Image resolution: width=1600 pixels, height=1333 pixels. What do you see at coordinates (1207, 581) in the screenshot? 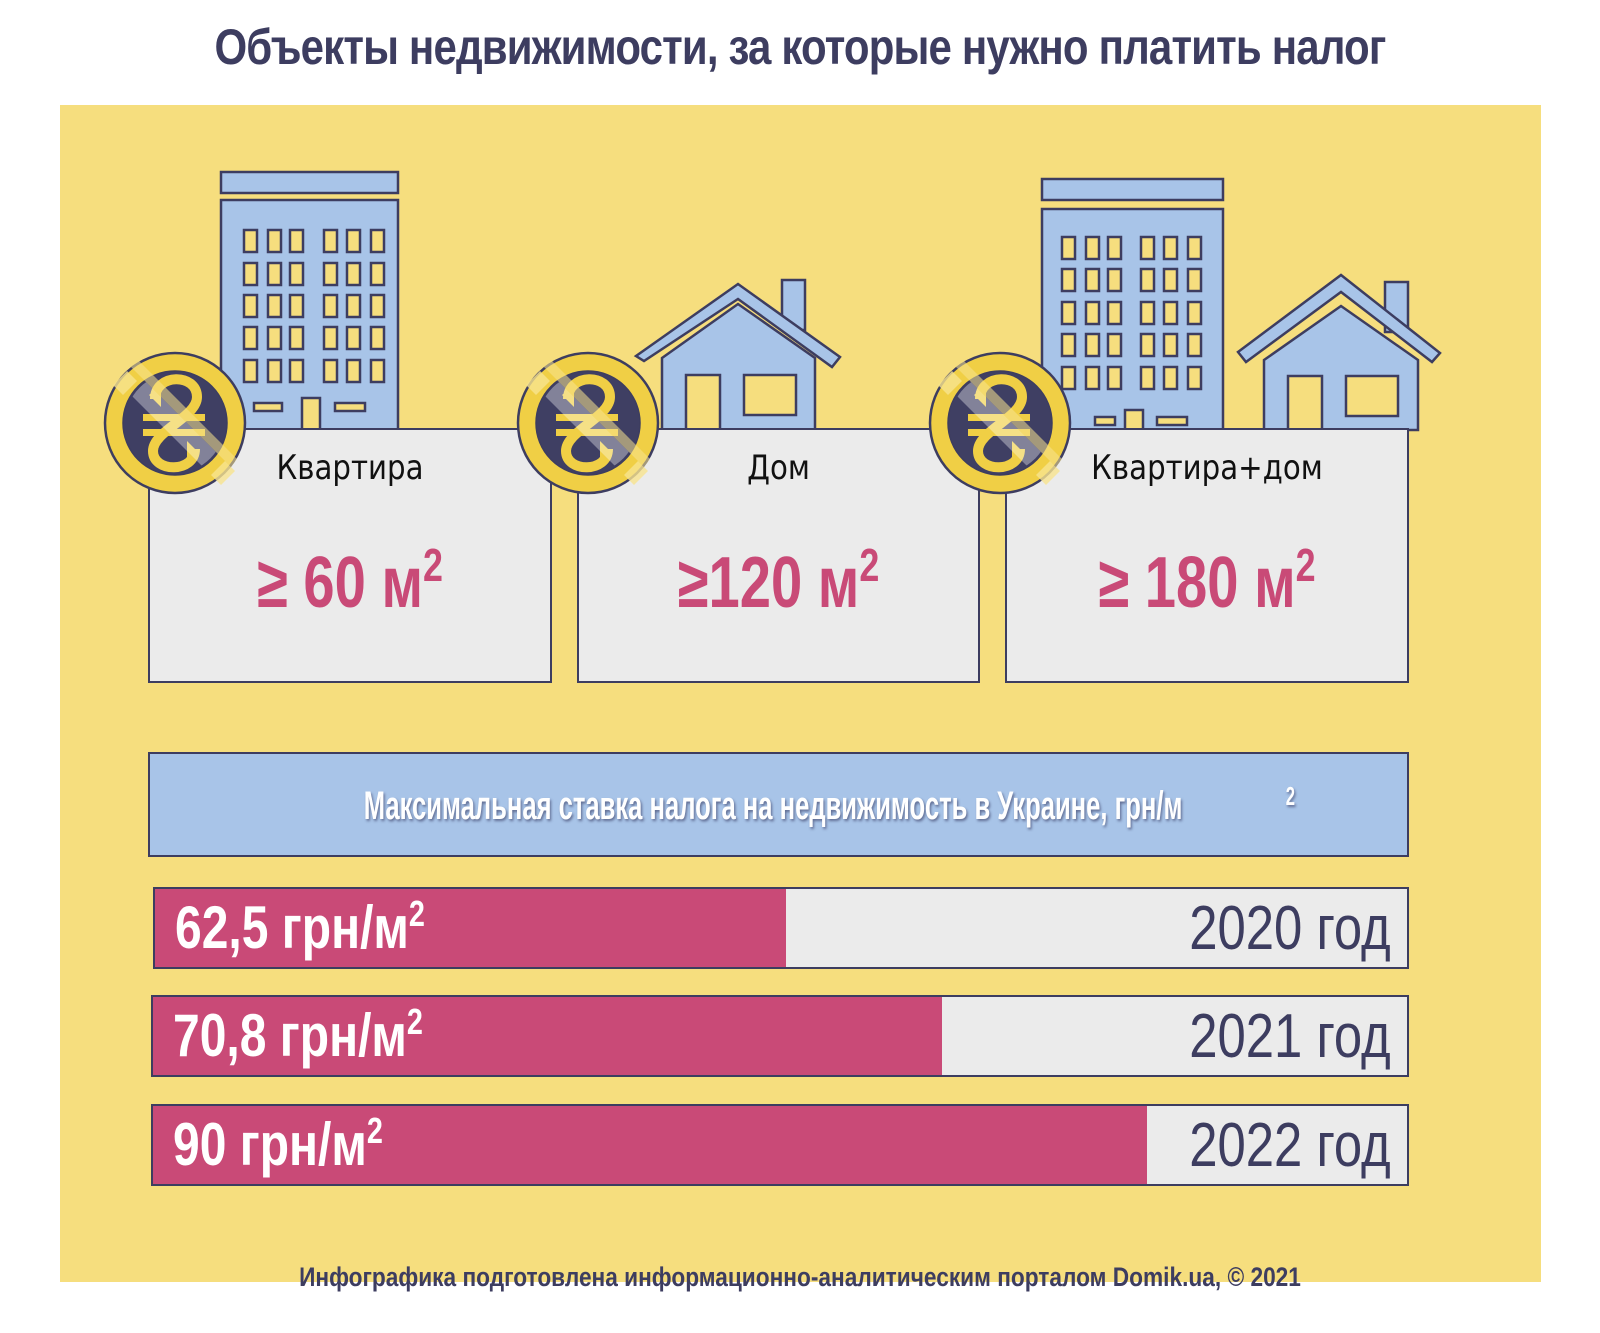
I see `area-threshold: ≥ 180 м2` at bounding box center [1207, 581].